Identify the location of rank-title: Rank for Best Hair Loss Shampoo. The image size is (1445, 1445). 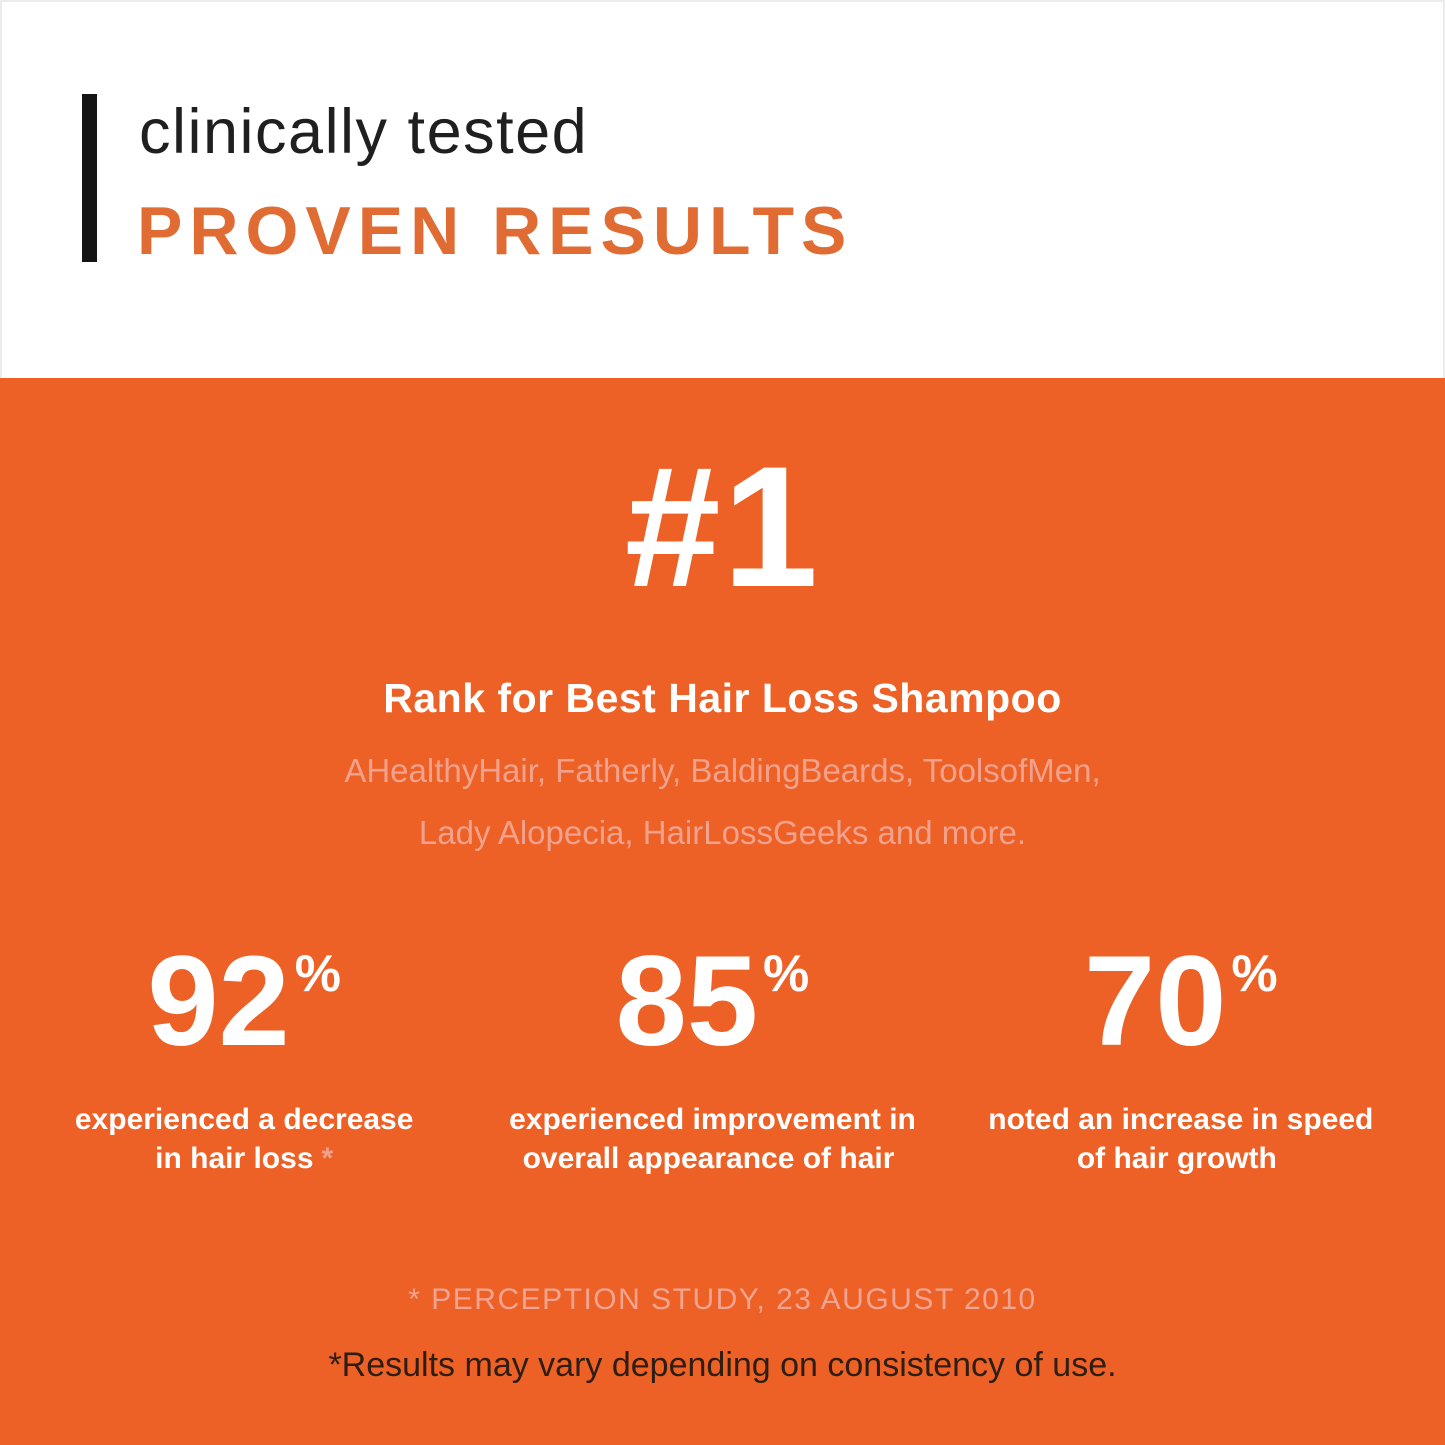
(722, 698).